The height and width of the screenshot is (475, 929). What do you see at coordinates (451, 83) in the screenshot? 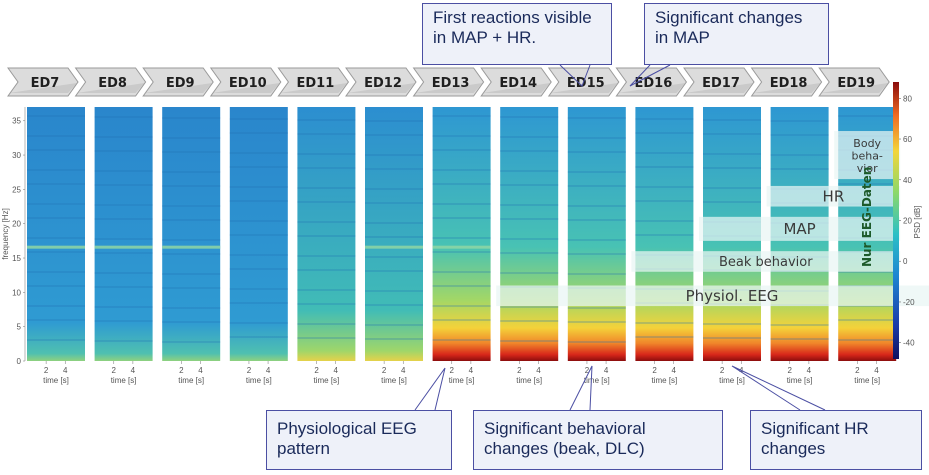
I see `chevron-label: ED13` at bounding box center [451, 83].